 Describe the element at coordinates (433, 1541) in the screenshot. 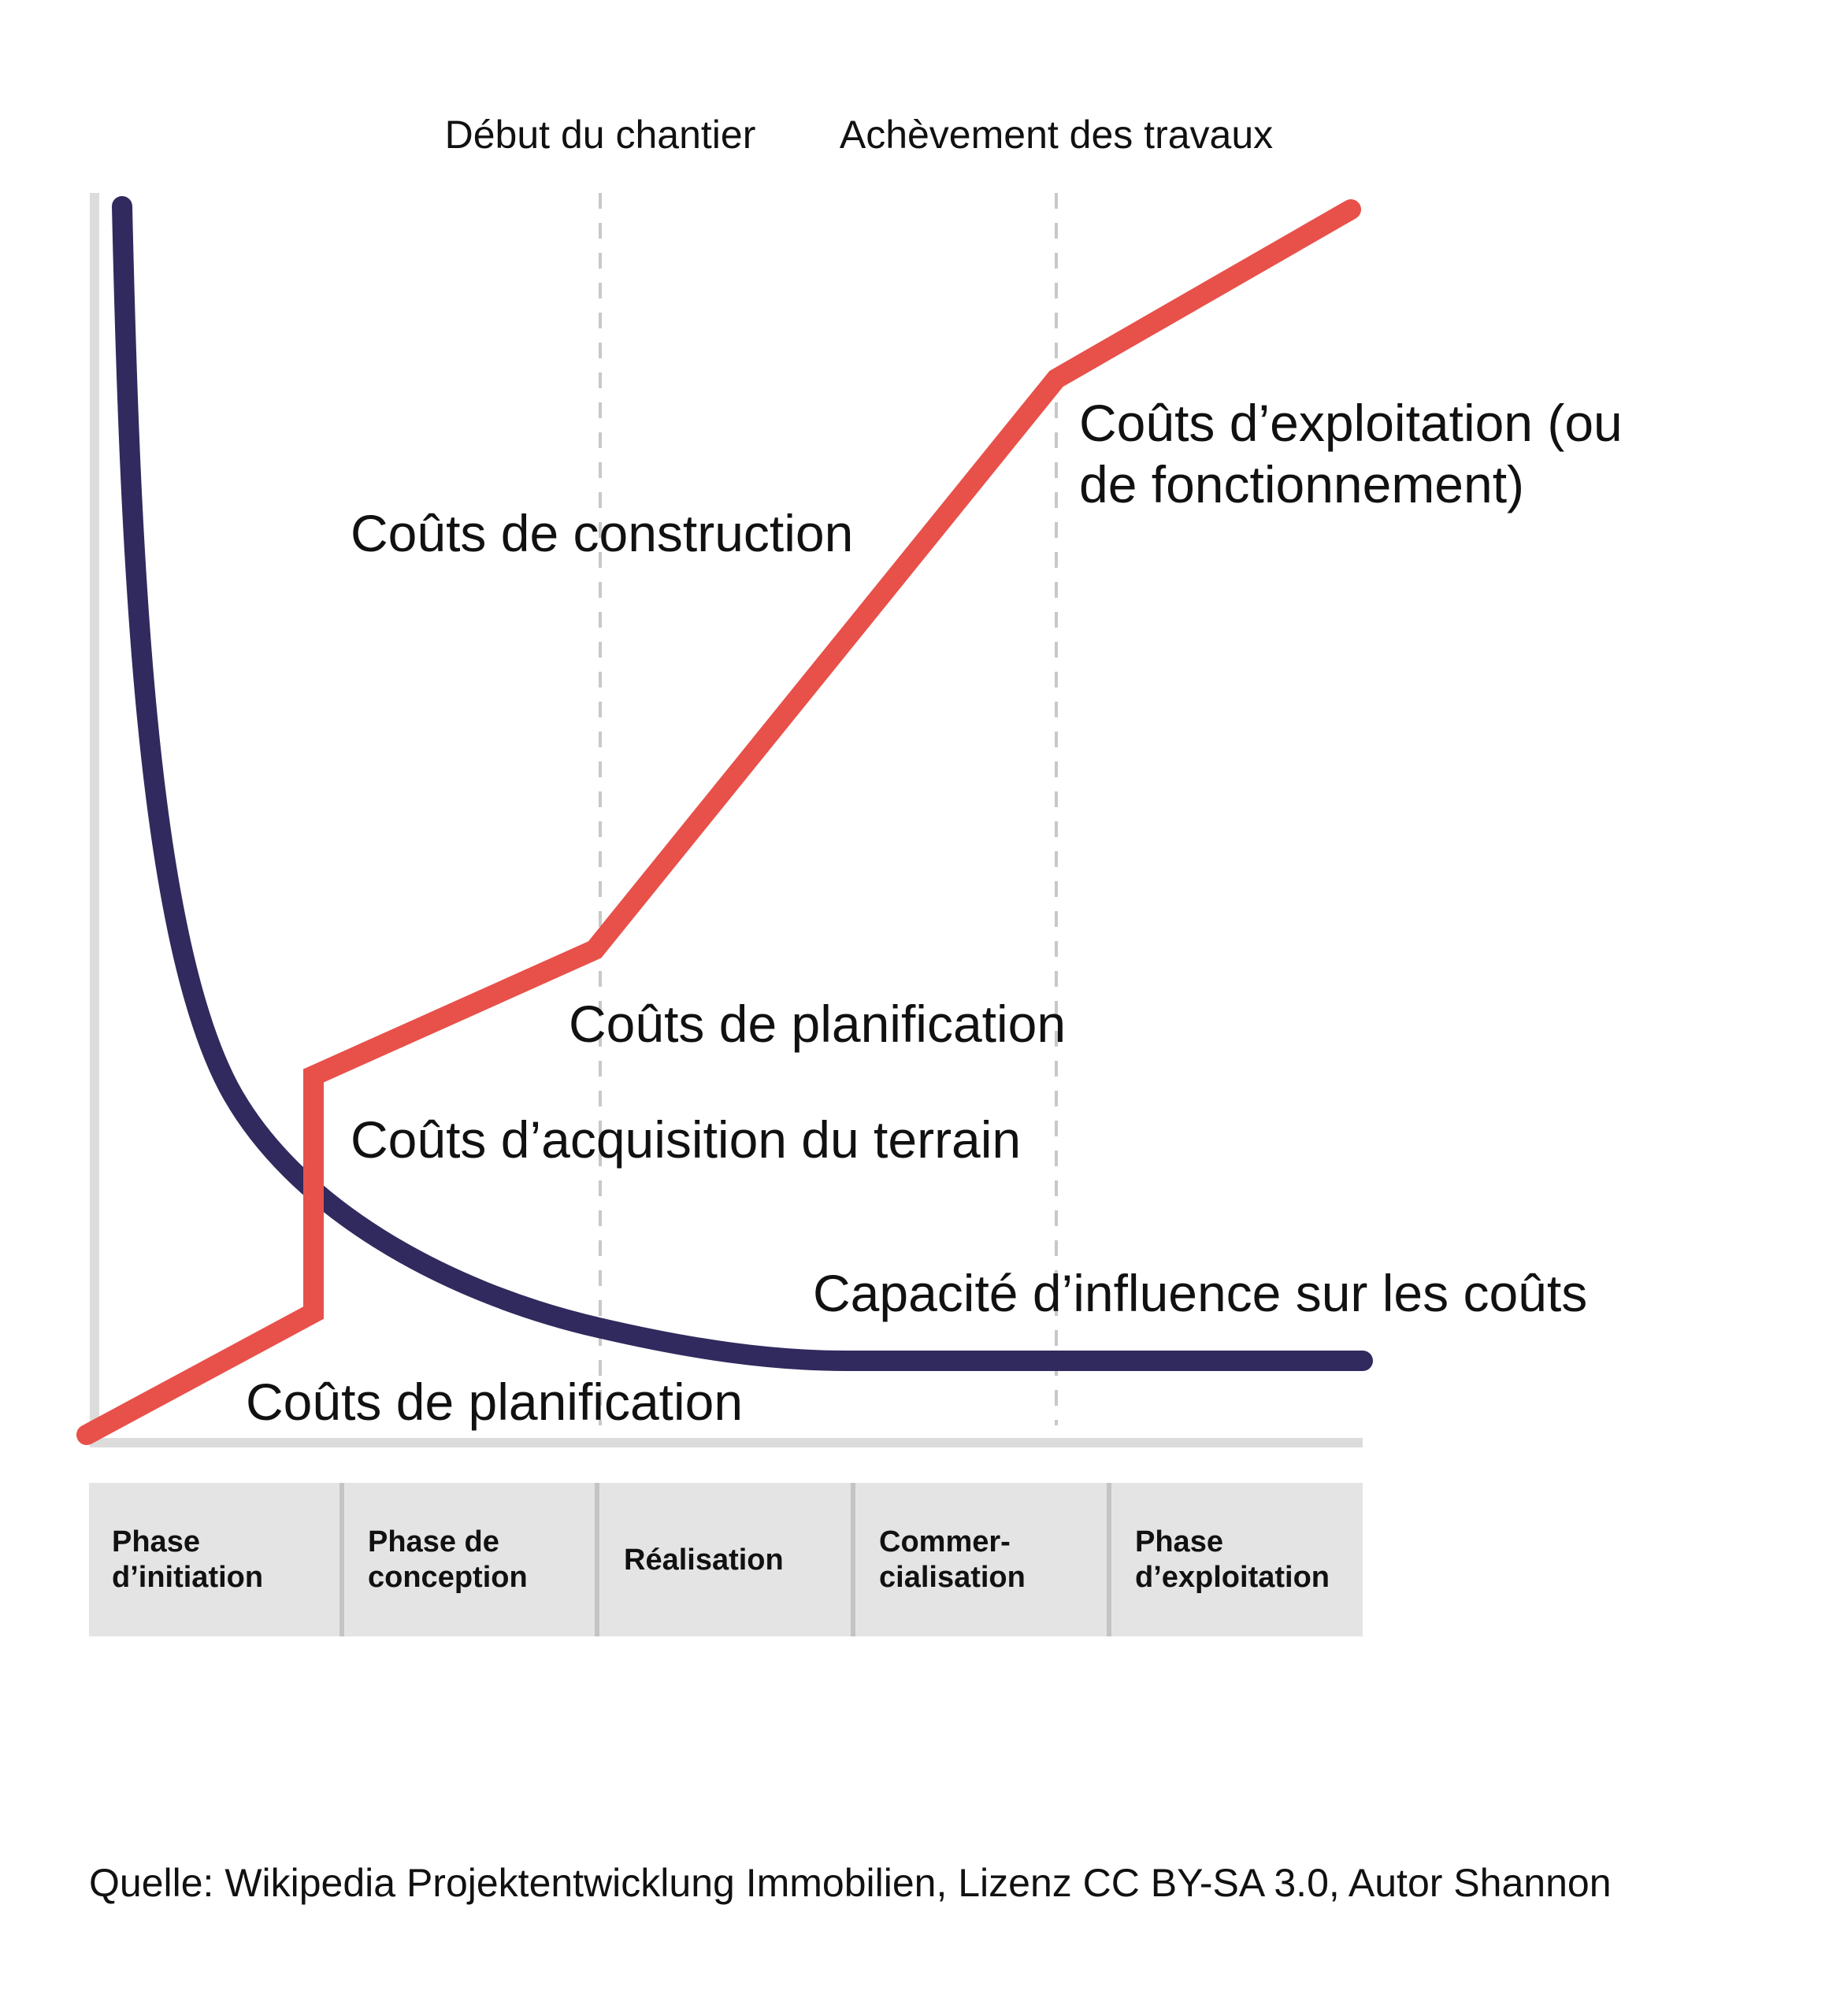

I see `phase-conception-line1: Phase de` at that location.